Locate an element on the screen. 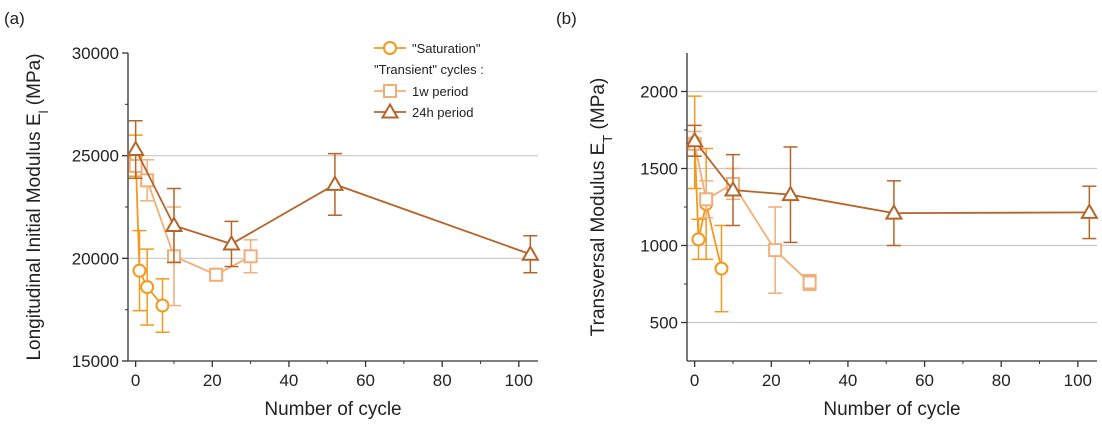 This screenshot has height=430, width=1102. legend-entry: 24h period is located at coordinates (442, 112).